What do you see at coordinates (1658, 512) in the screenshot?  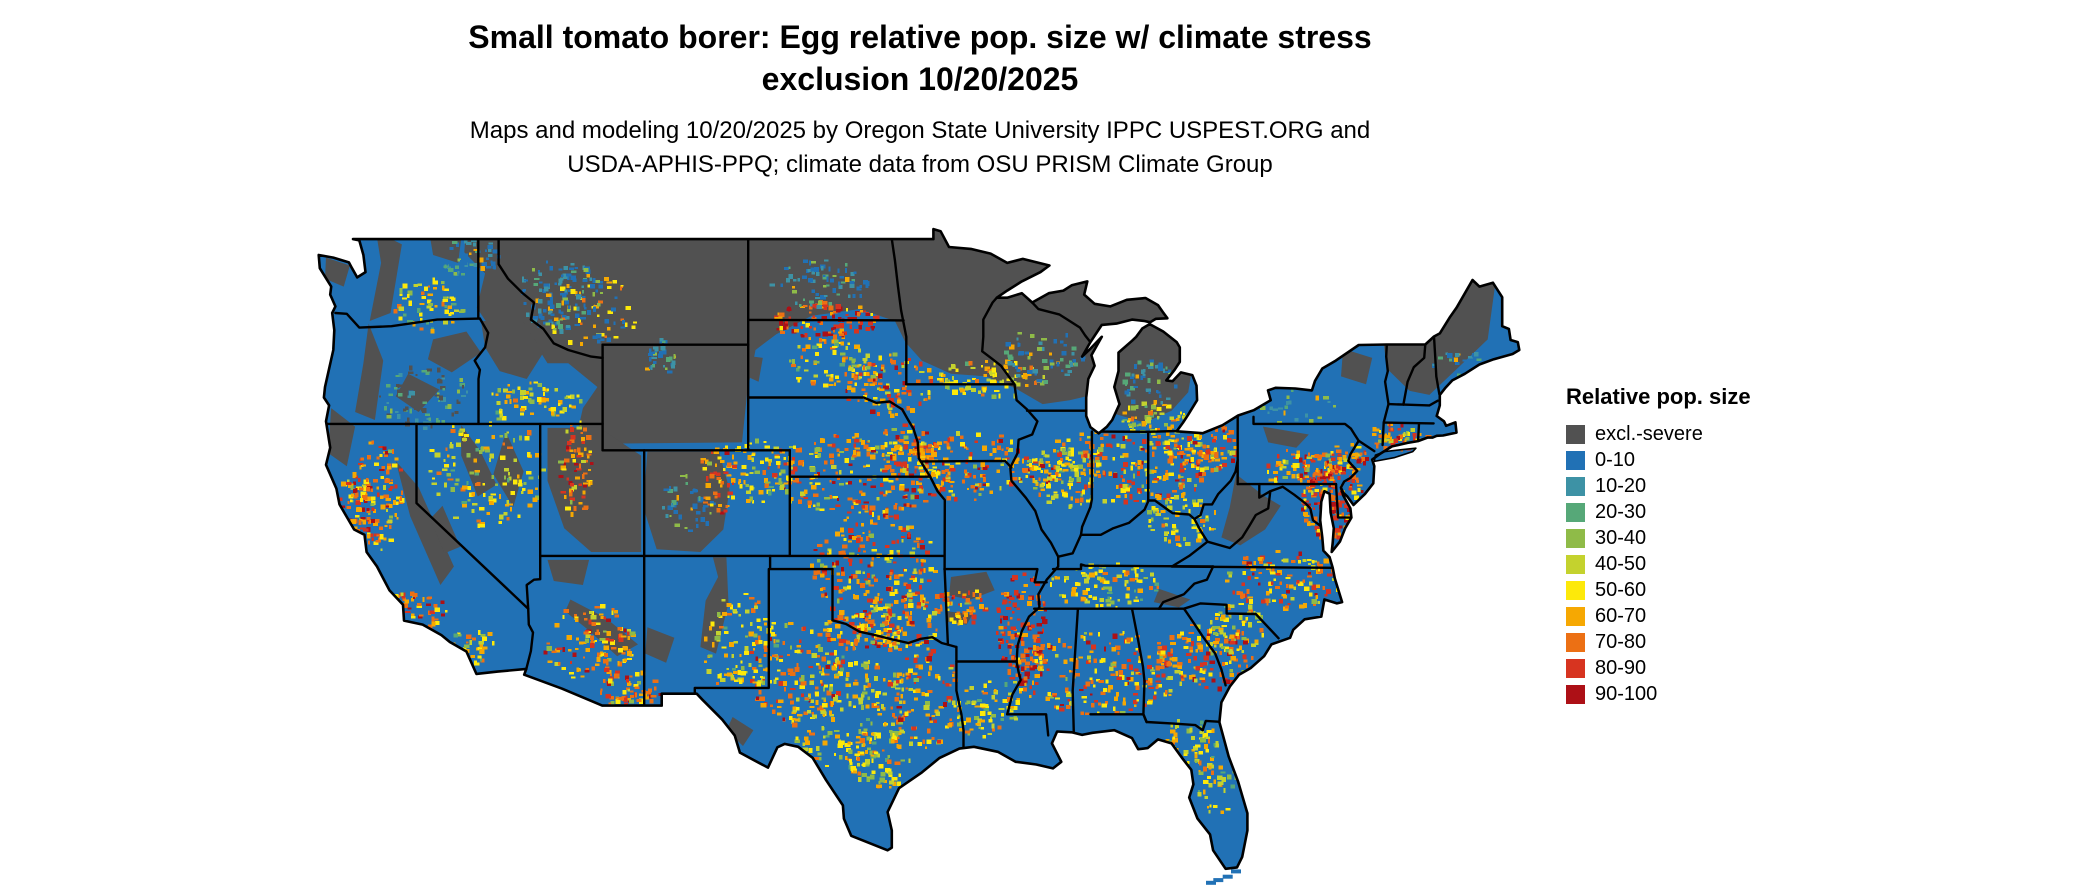 I see `legend-item: 20-30` at bounding box center [1658, 512].